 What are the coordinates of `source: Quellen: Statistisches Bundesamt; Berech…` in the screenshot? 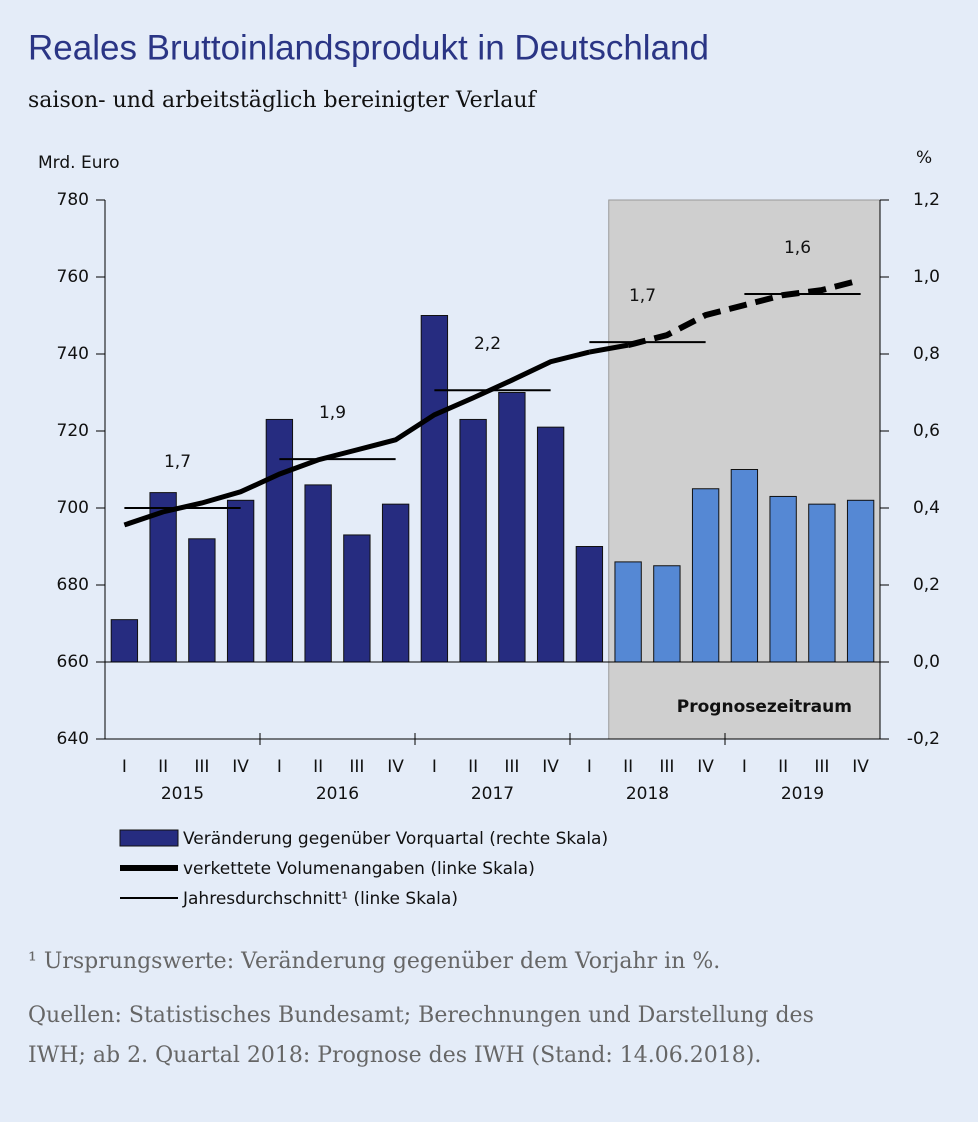 It's located at (421, 1015).